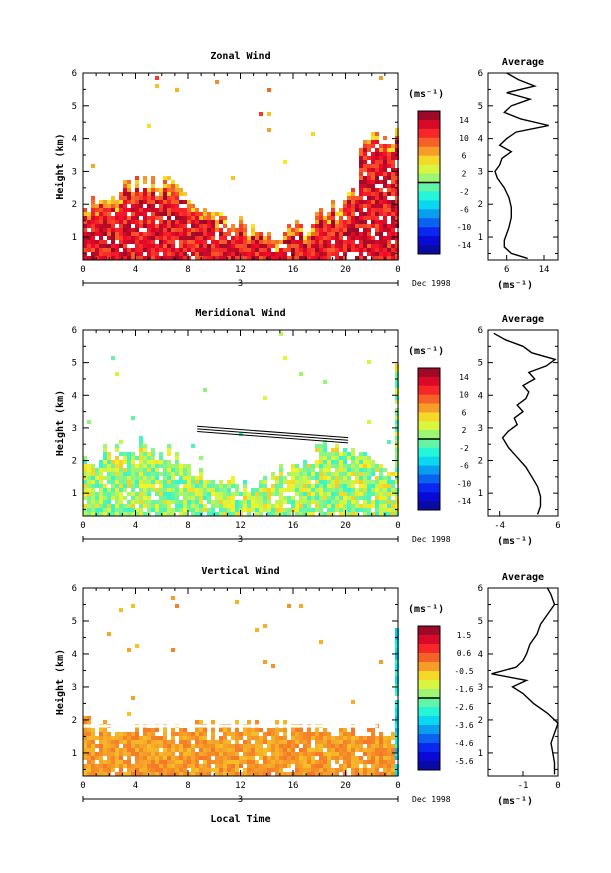  What do you see at coordinates (464, 466) in the screenshot?
I see `colorbar-tick-label: -6` at bounding box center [464, 466].